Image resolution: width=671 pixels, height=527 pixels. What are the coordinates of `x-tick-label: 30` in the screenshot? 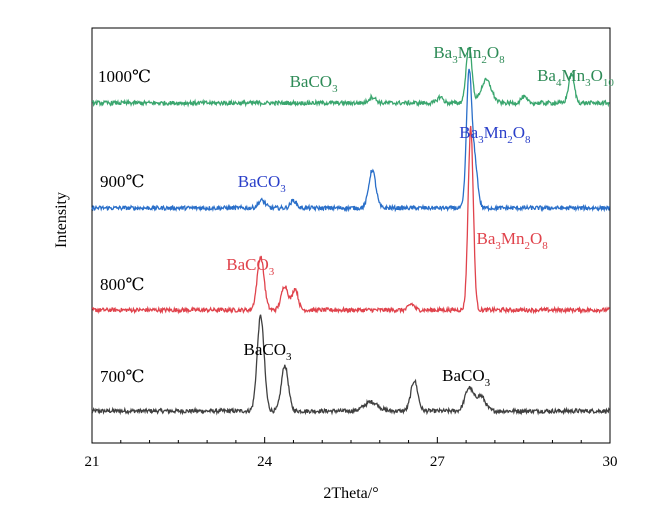 It's located at (610, 462).